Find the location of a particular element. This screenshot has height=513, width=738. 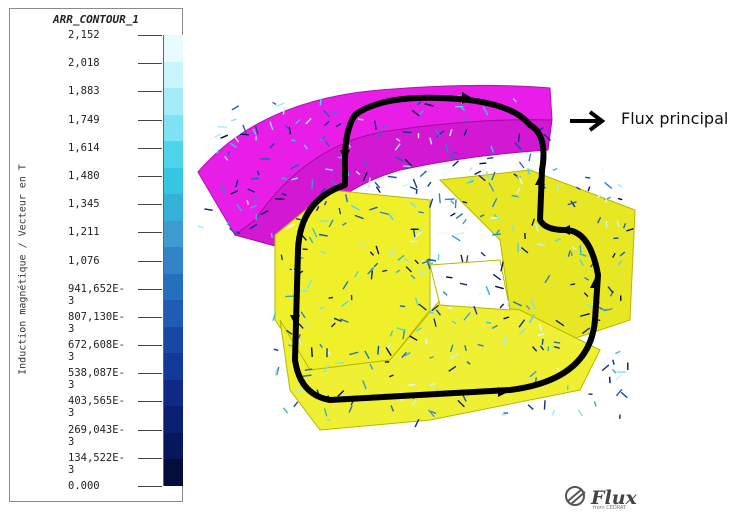

legend-value: 0.000 is located at coordinates (84, 486).